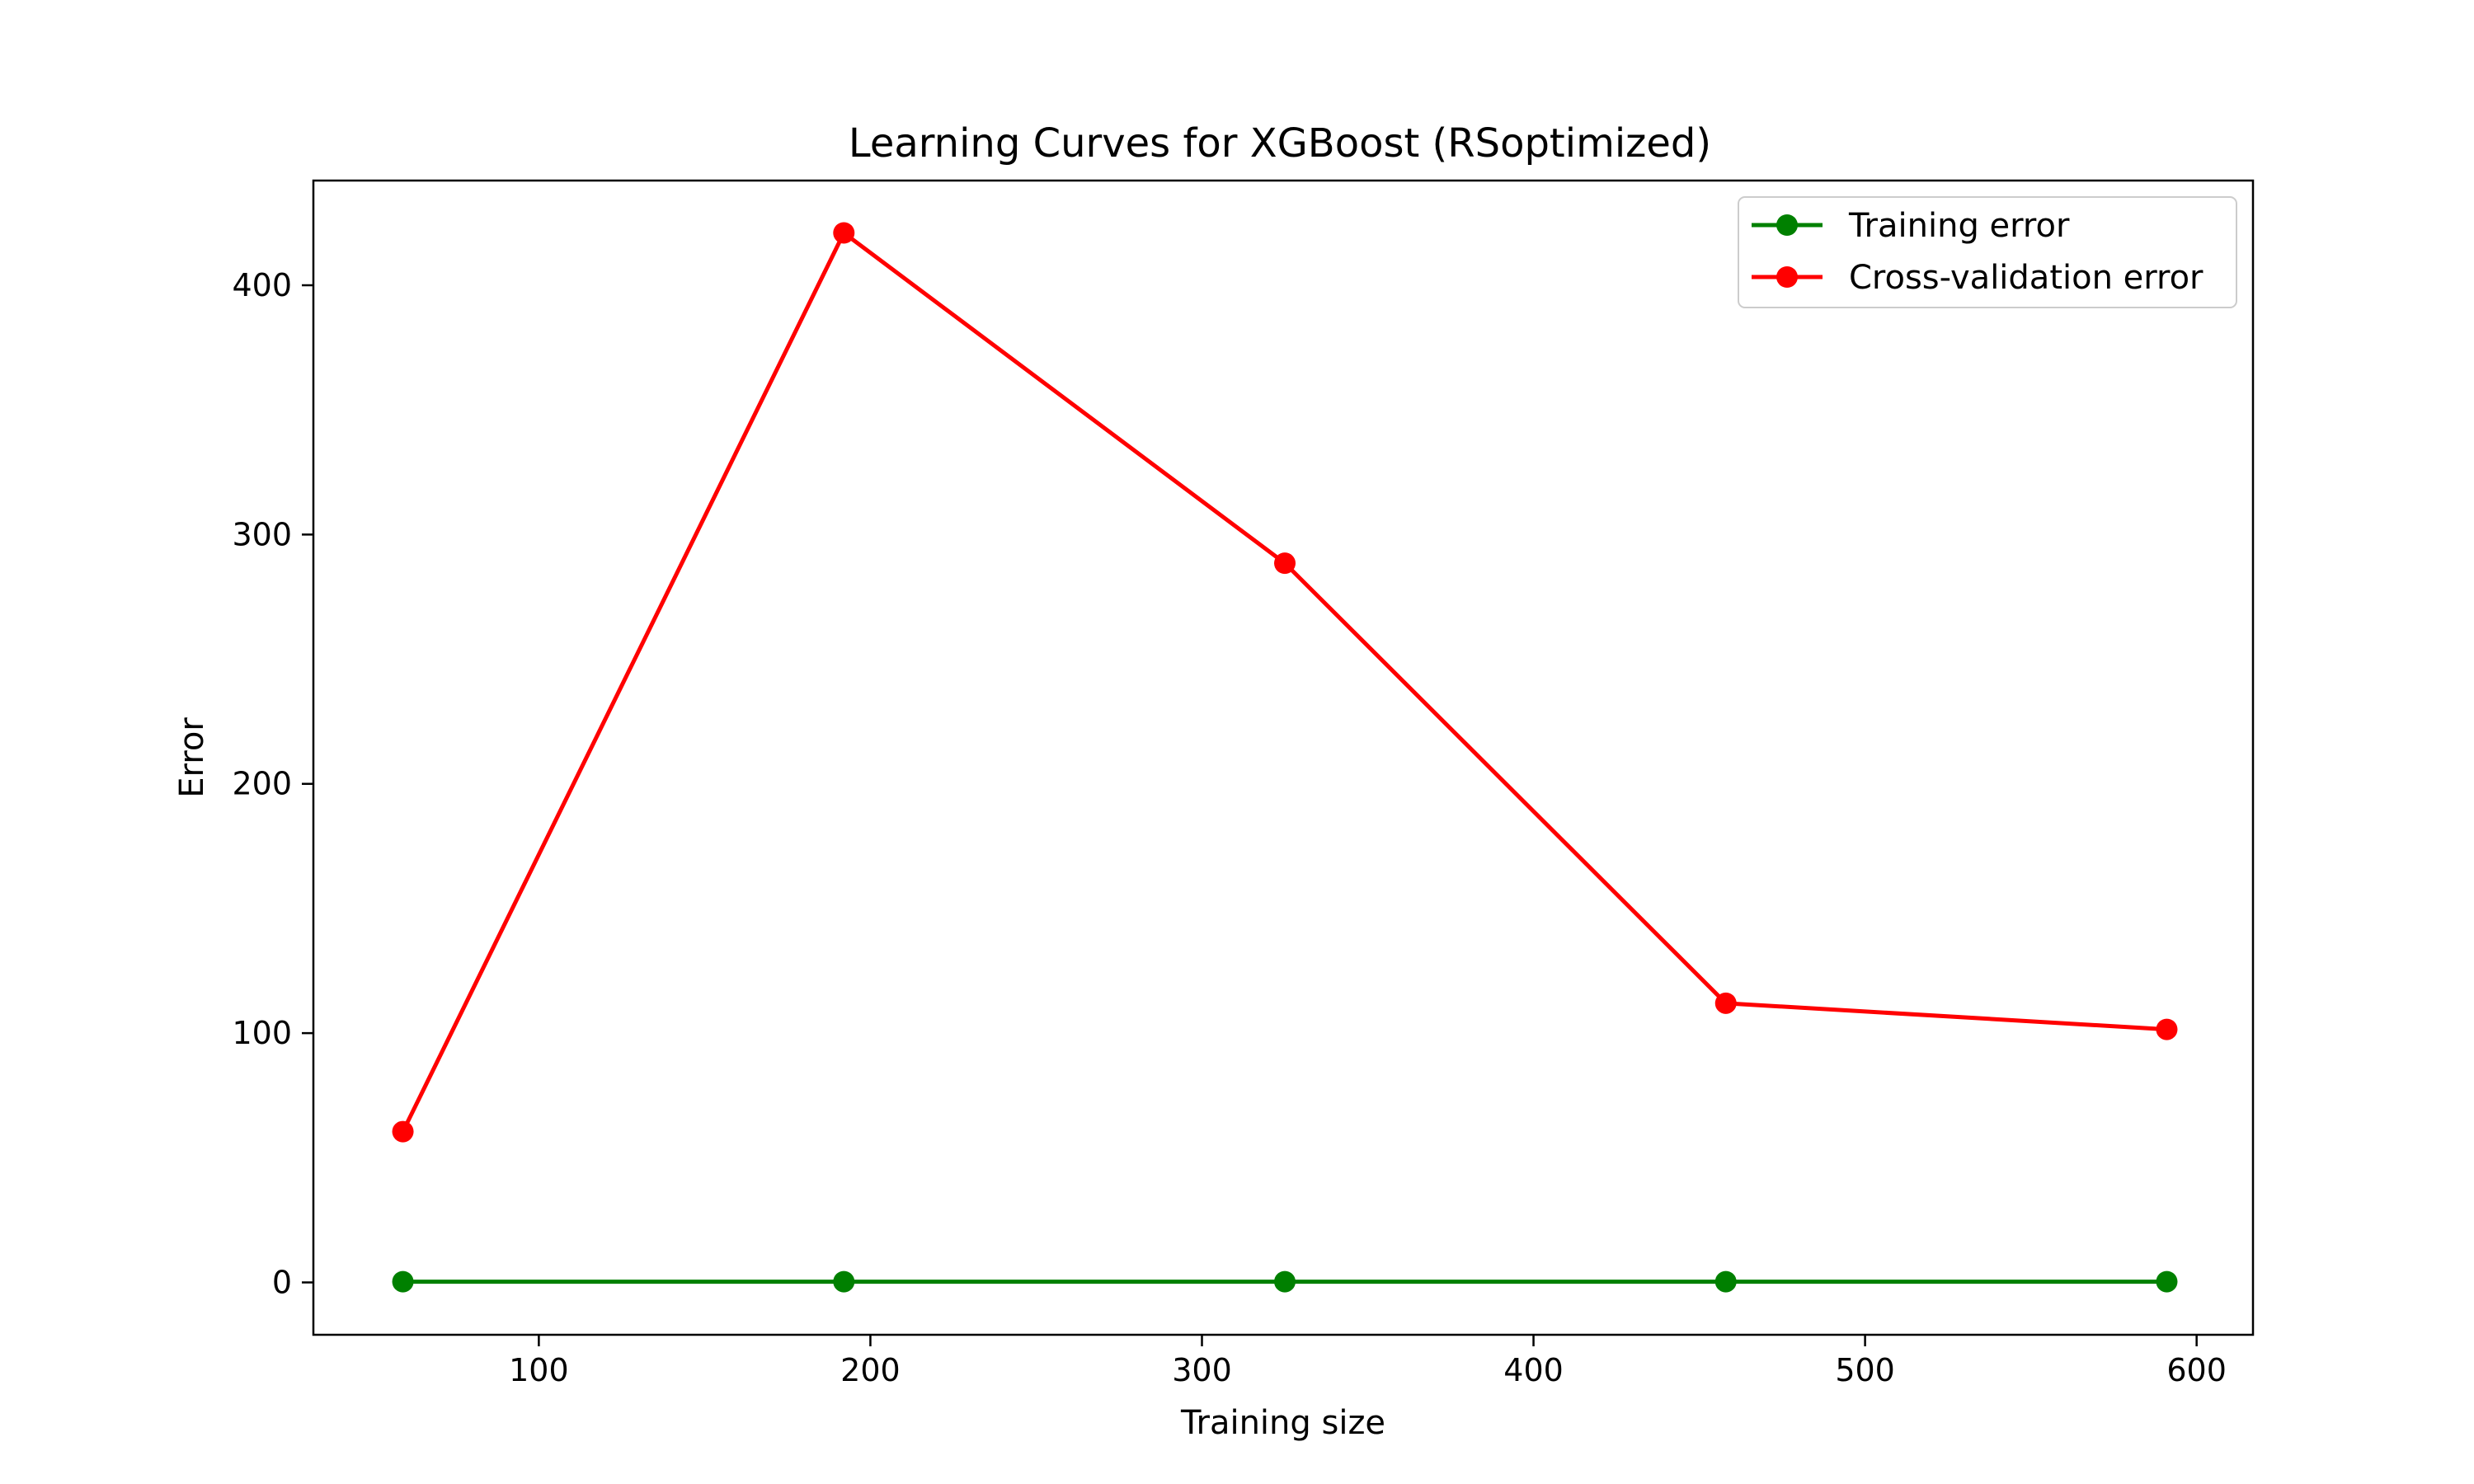 The width and height of the screenshot is (2474, 1484). I want to click on x-tick-label: 300, so click(1202, 1370).